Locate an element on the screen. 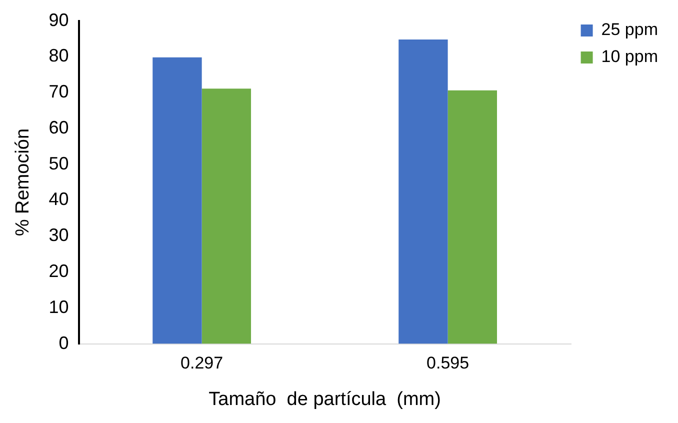 The height and width of the screenshot is (423, 678). x-tick-label: 0.595 is located at coordinates (448, 363).